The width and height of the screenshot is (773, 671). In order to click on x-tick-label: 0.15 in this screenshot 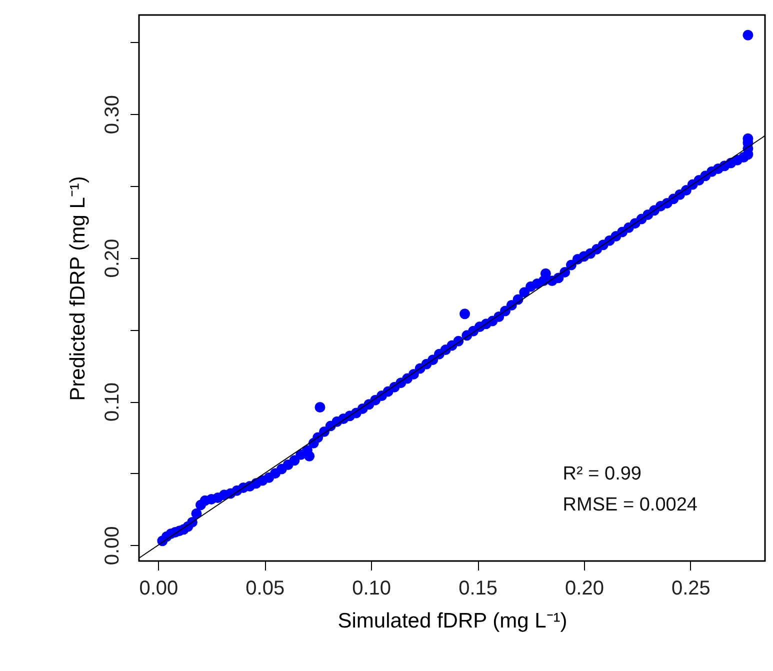, I will do `click(478, 589)`.